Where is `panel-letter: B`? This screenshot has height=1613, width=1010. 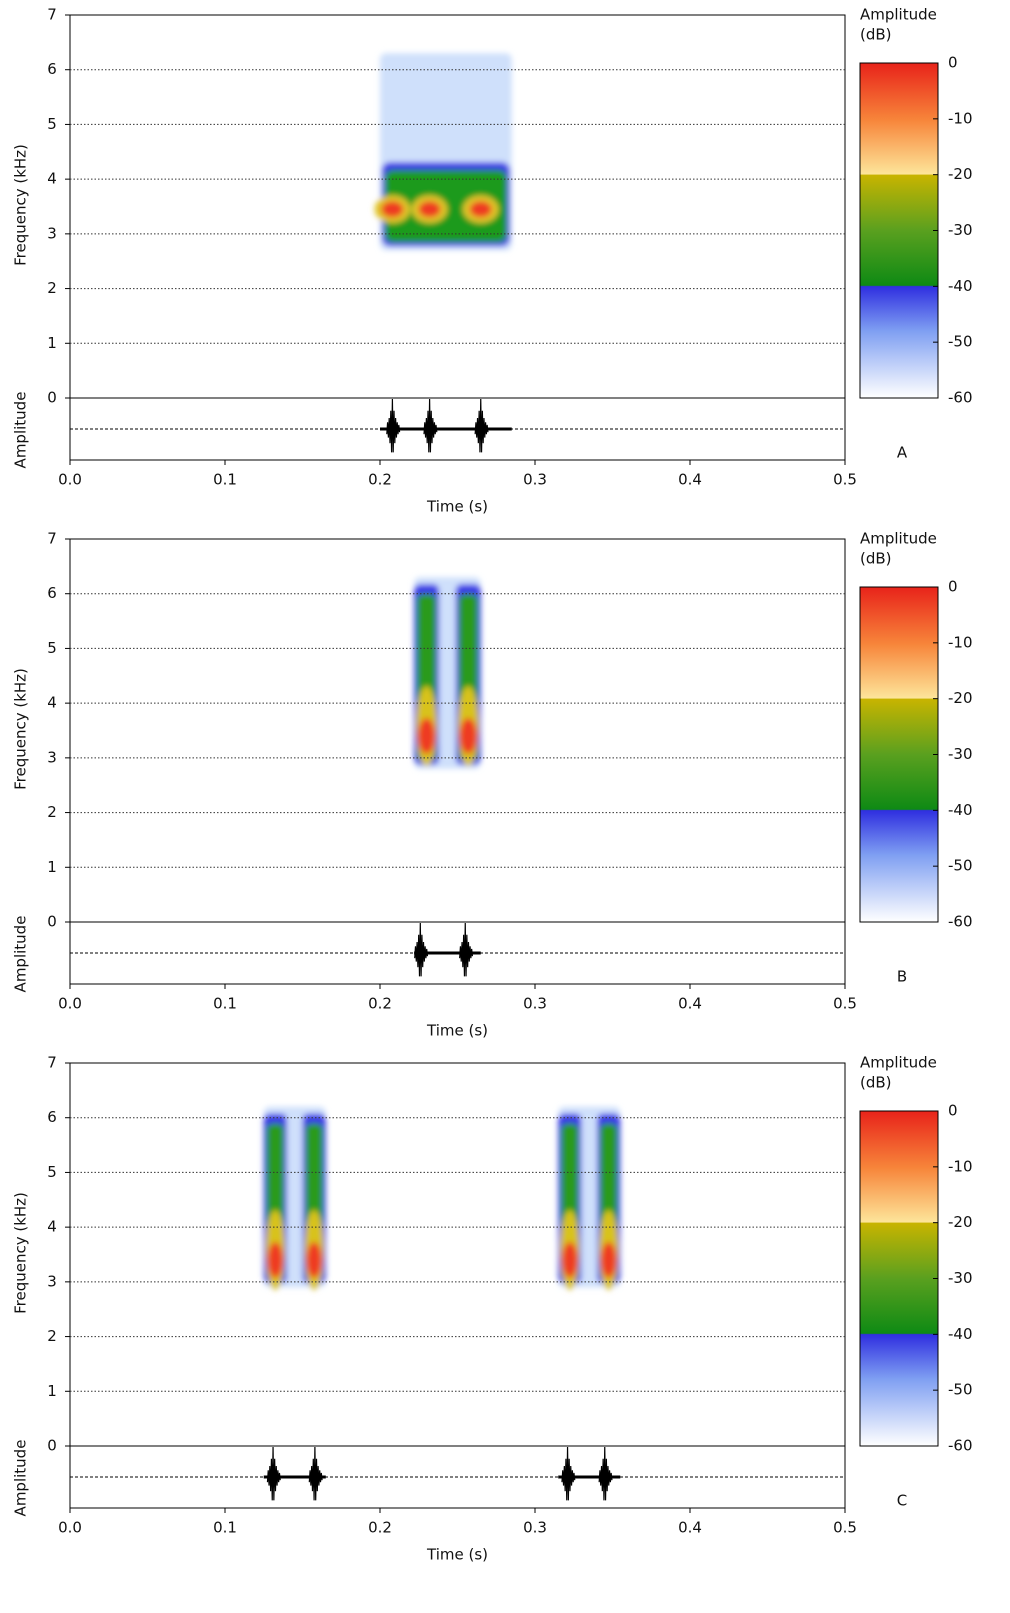 panel-letter: B is located at coordinates (902, 977).